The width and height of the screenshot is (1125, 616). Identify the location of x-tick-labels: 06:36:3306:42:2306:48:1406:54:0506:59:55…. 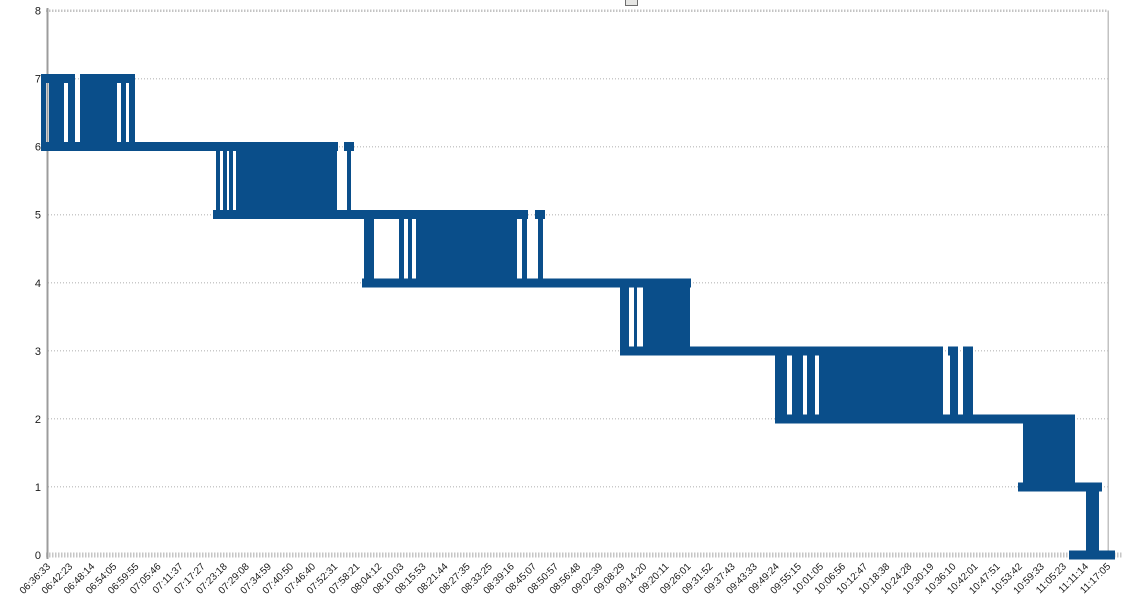
(566, 579).